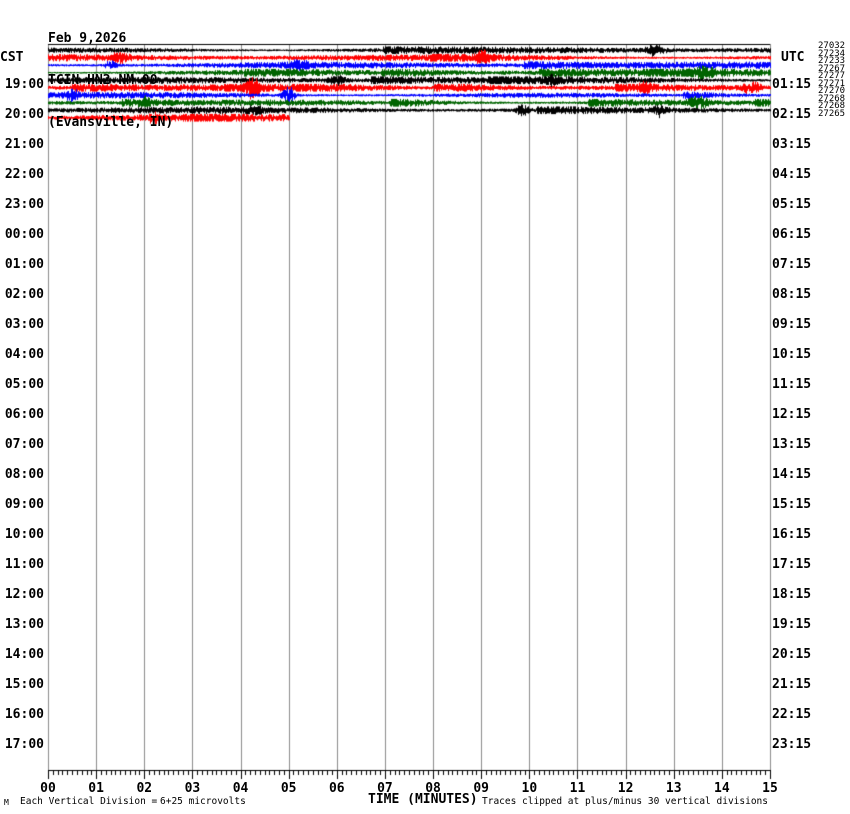 Image resolution: width=850 pixels, height=814 pixels. Describe the element at coordinates (792, 594) in the screenshot. I see `utc-hour-label: 18:15` at that location.